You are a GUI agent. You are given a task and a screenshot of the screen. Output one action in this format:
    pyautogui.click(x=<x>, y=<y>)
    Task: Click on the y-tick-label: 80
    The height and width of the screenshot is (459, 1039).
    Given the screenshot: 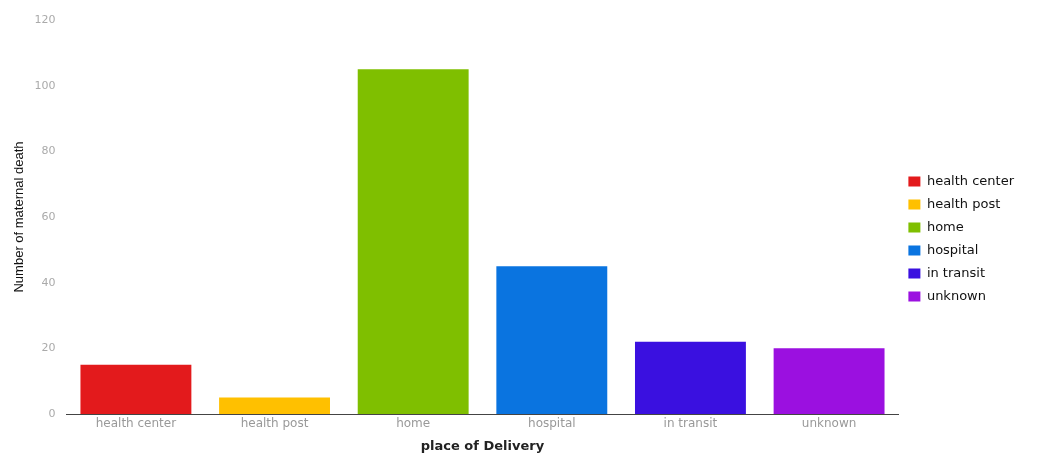 What is the action you would take?
    pyautogui.click(x=48, y=151)
    